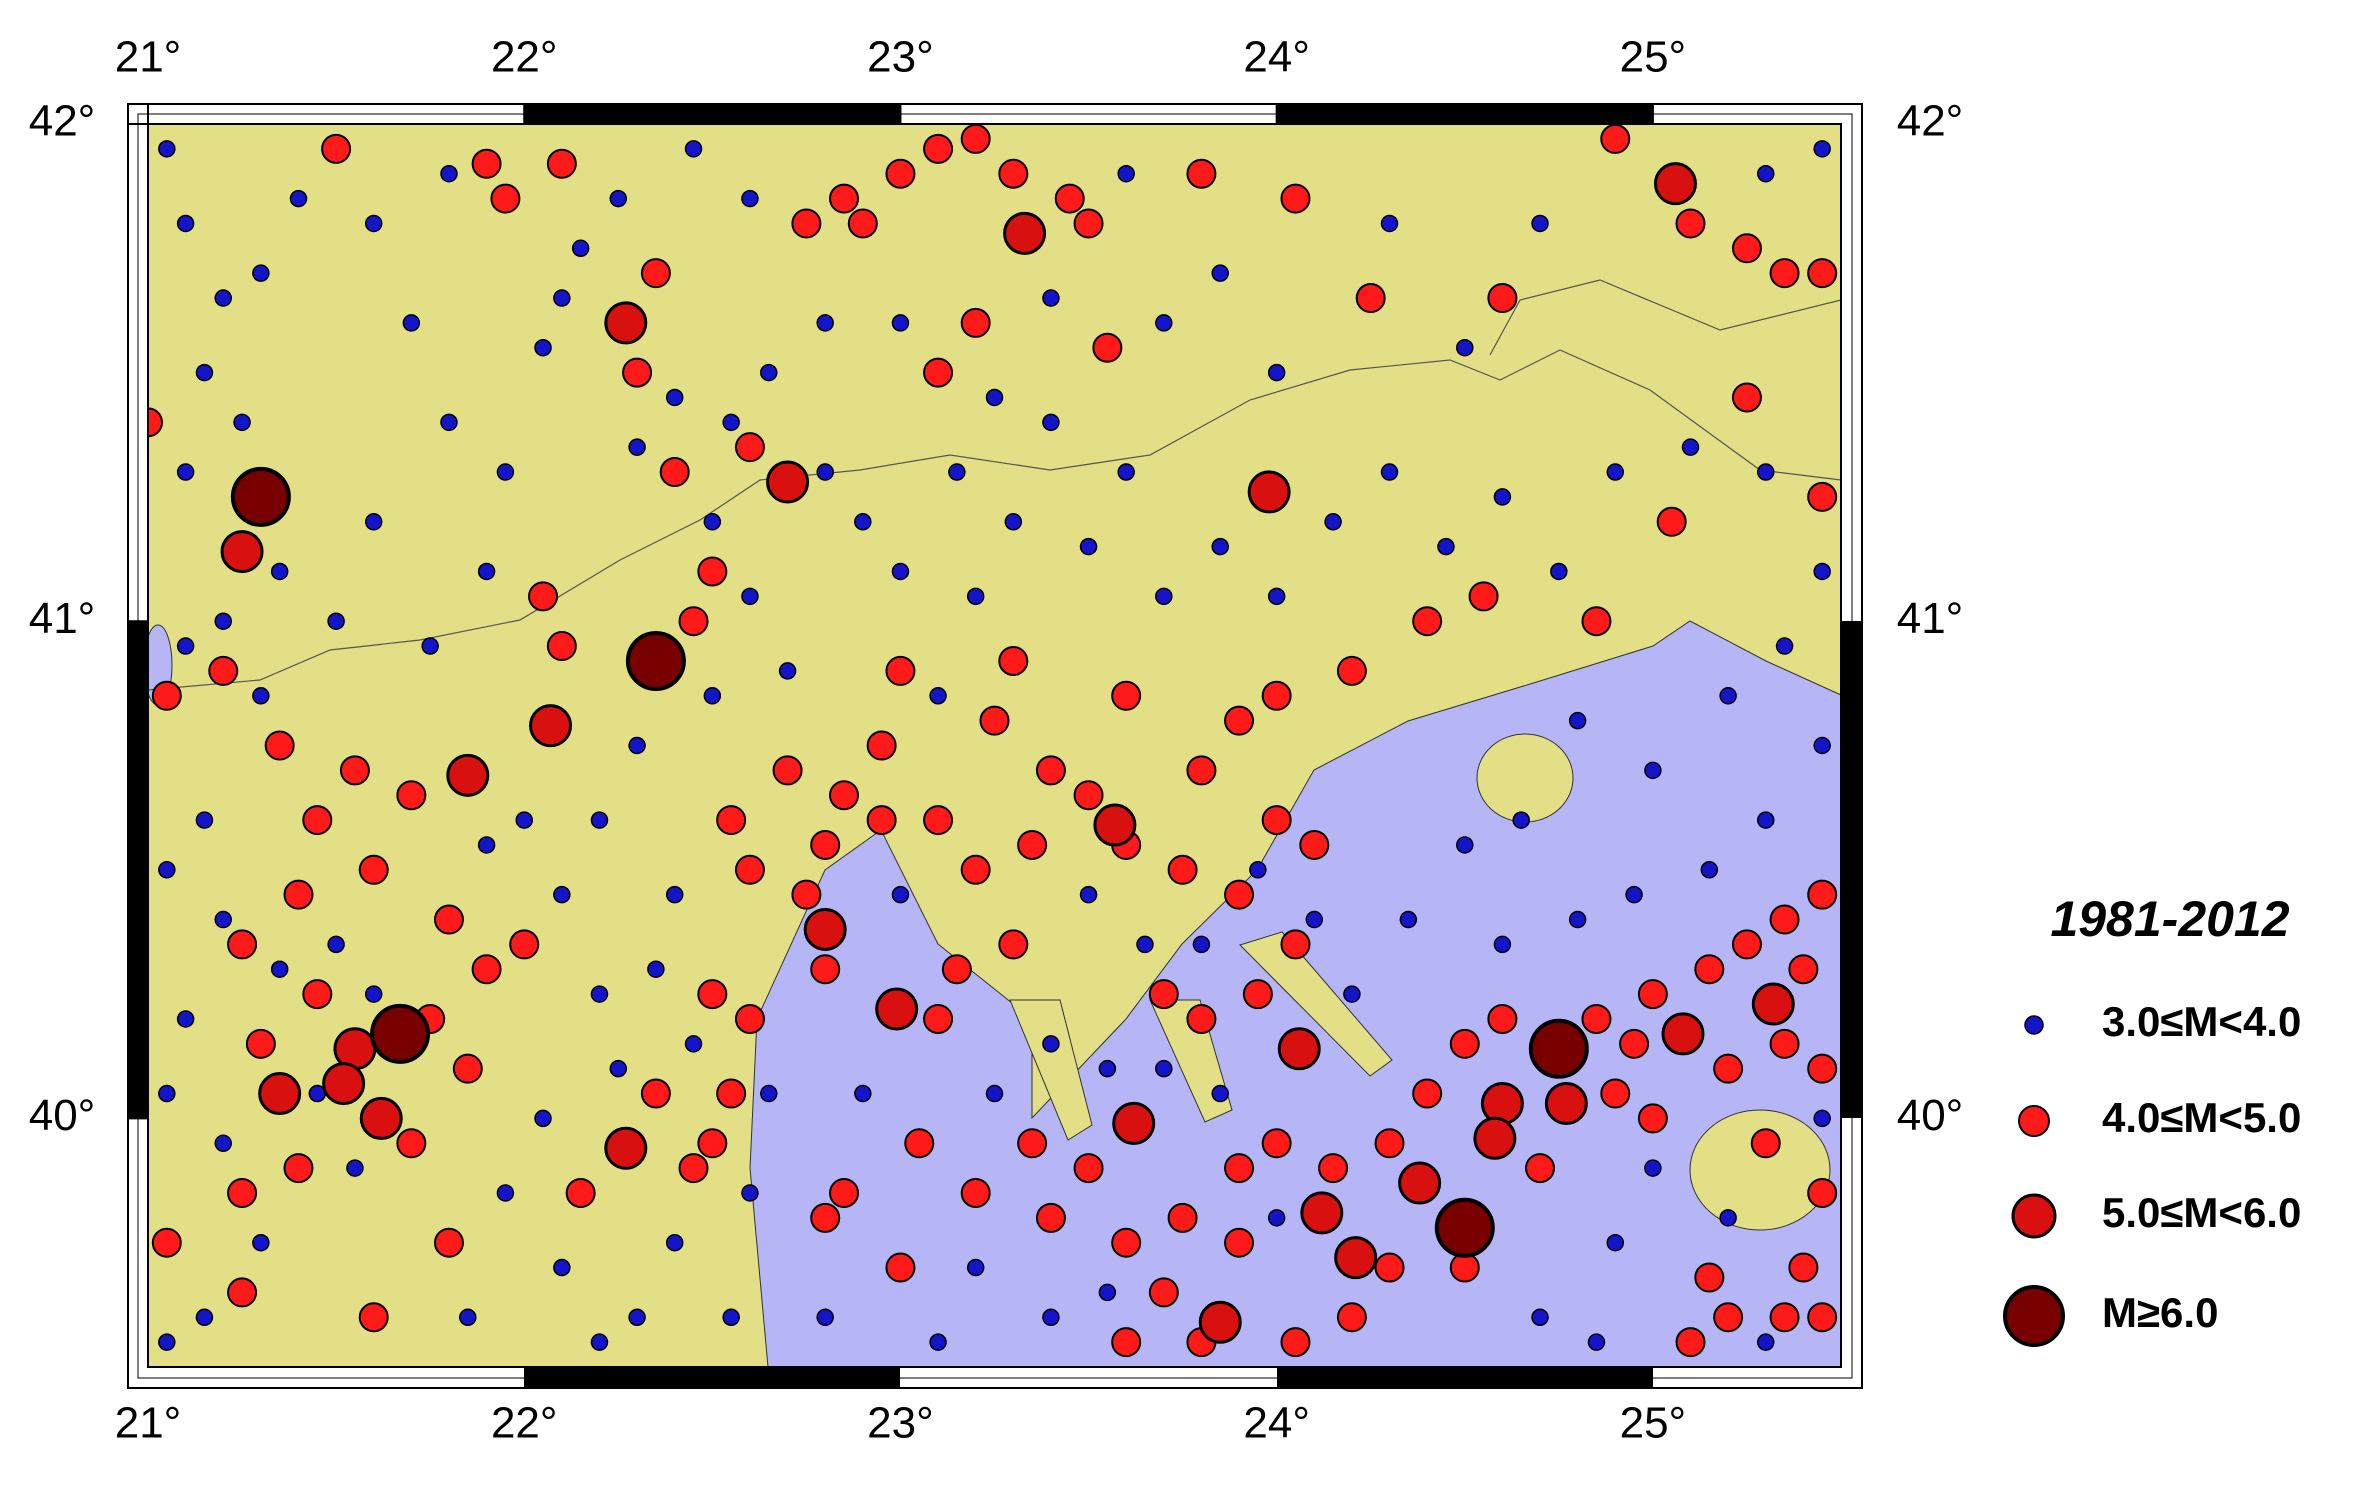 Image resolution: width=2366 pixels, height=1492 pixels. I want to click on y-tick-label: 41°, so click(62, 618).